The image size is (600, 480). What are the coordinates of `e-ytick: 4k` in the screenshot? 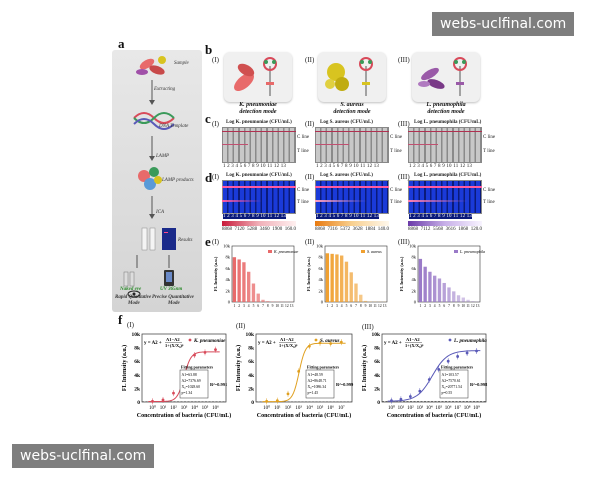 It's located at (228, 279).